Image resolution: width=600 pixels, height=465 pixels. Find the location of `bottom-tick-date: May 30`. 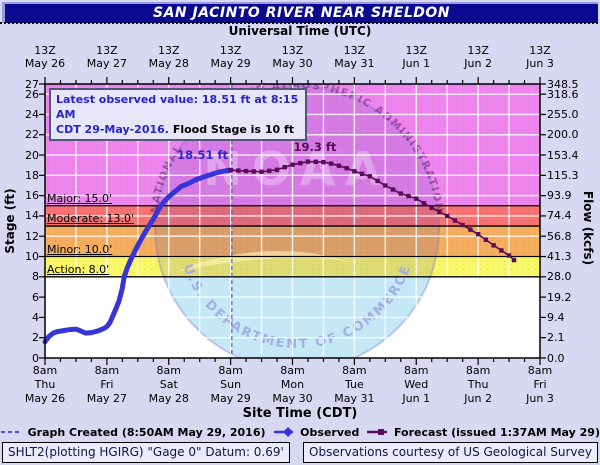

bottom-tick-date: May 30 is located at coordinates (292, 398).